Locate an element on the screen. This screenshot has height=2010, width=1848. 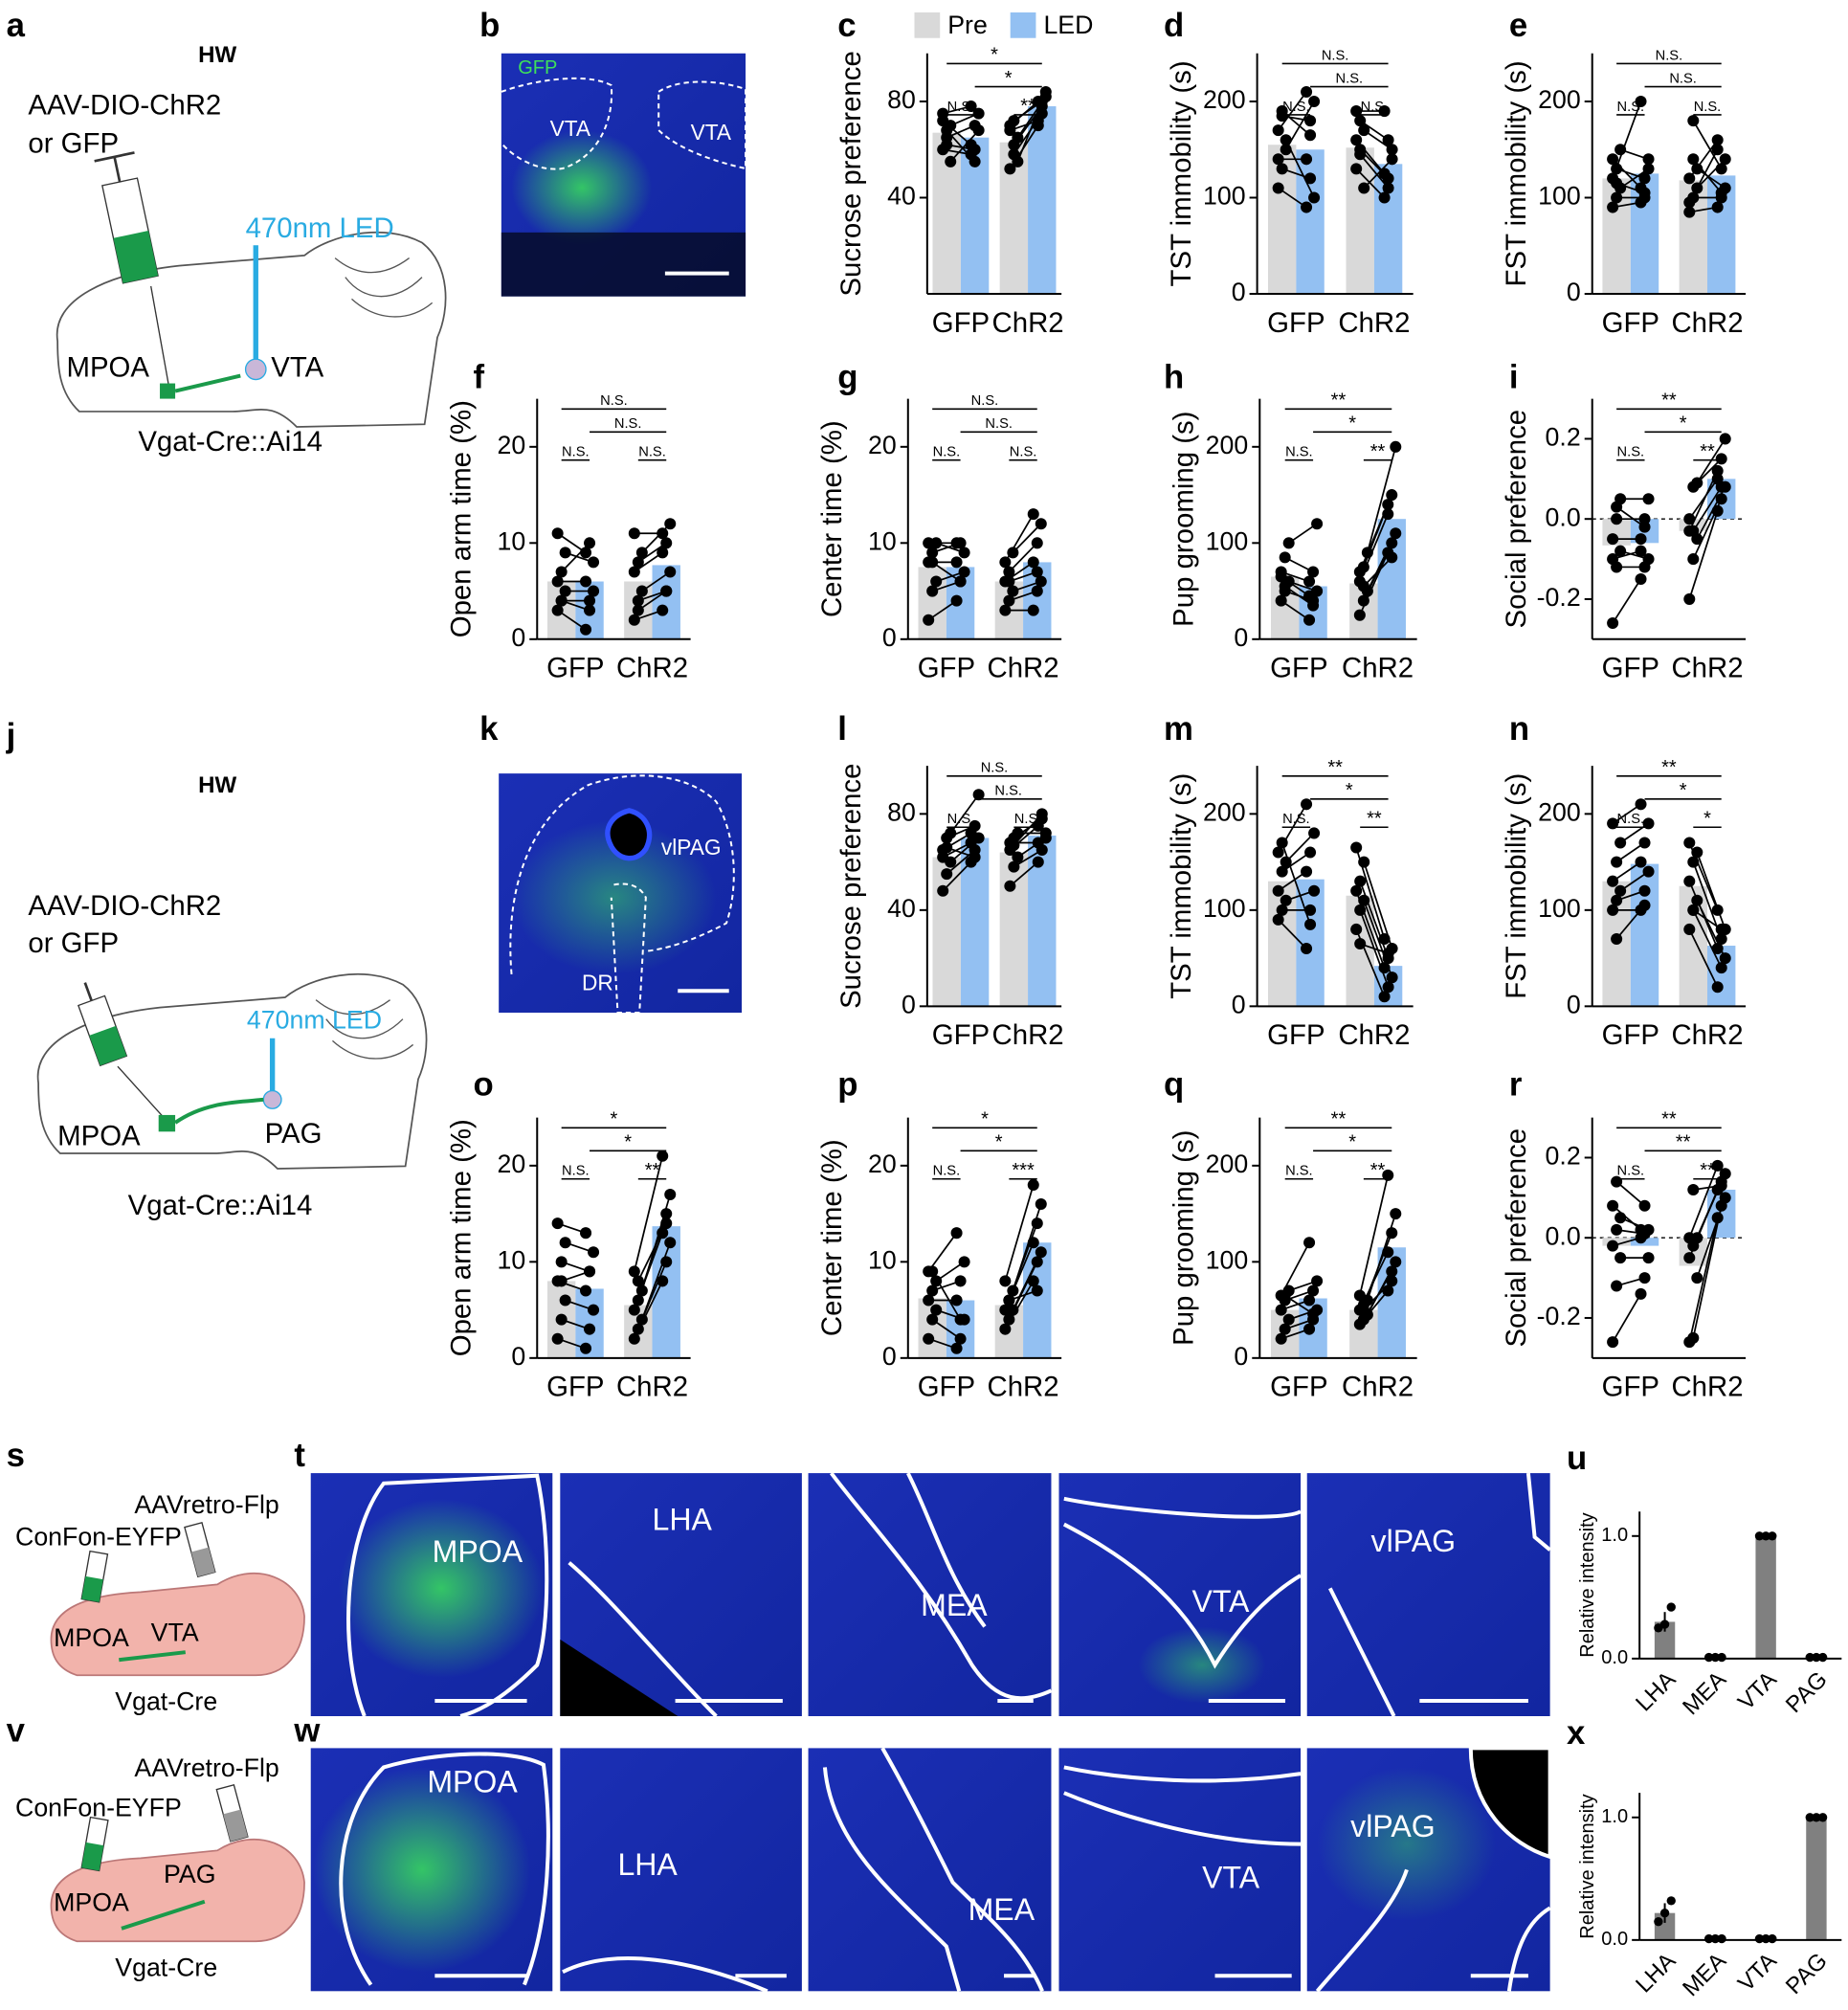
legend-swatch is located at coordinates (1023, 25).